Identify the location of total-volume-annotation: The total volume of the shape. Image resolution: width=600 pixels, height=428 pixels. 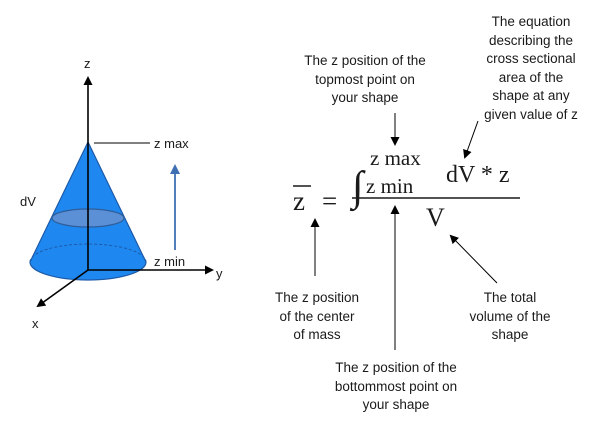
(510, 317).